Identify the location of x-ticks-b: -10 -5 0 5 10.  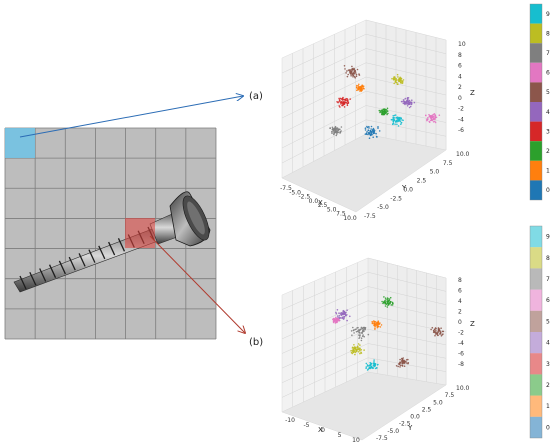
(322, 430).